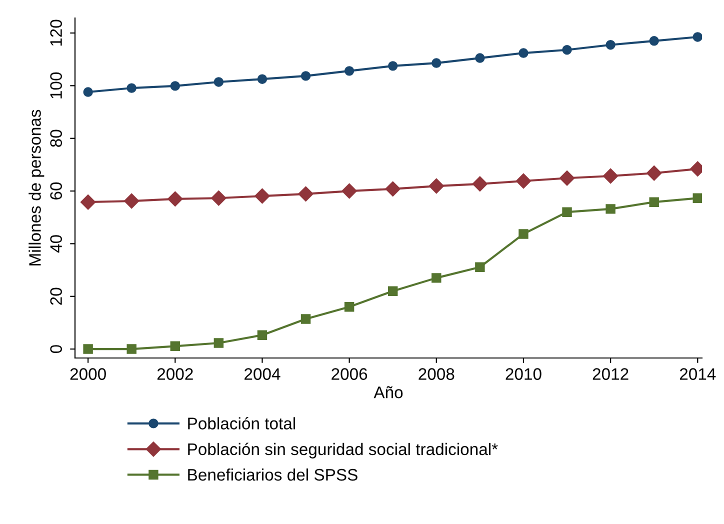 Image resolution: width=724 pixels, height=524 pixels. What do you see at coordinates (56, 138) in the screenshot?
I see `y-tick-label: 80` at bounding box center [56, 138].